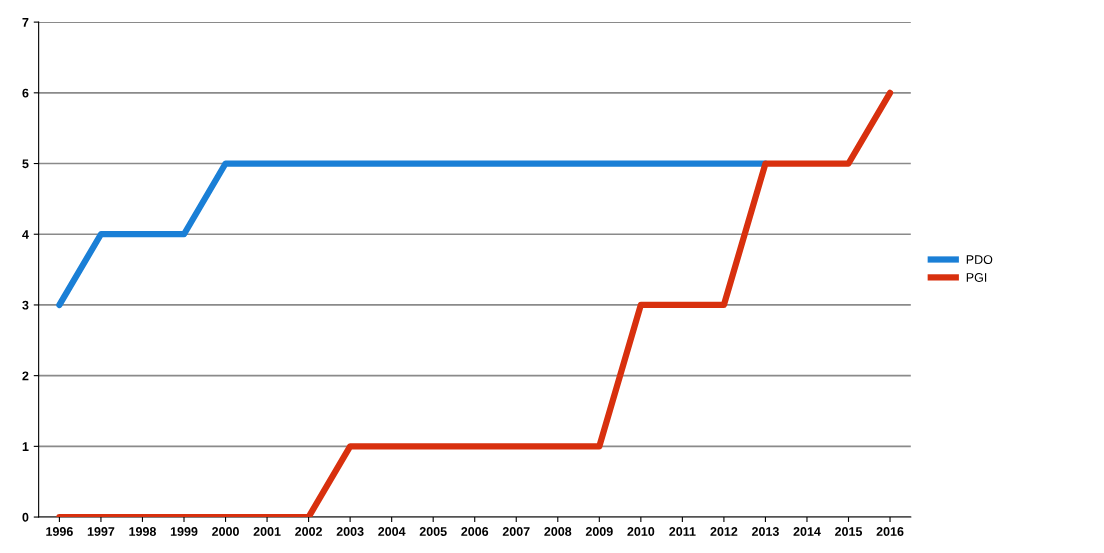  Describe the element at coordinates (308, 531) in the screenshot. I see `x-tick-label: 2002` at that location.